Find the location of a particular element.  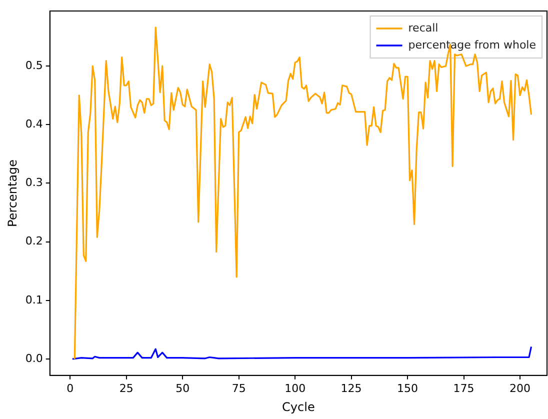

x-tick-label: 75 is located at coordinates (239, 388).